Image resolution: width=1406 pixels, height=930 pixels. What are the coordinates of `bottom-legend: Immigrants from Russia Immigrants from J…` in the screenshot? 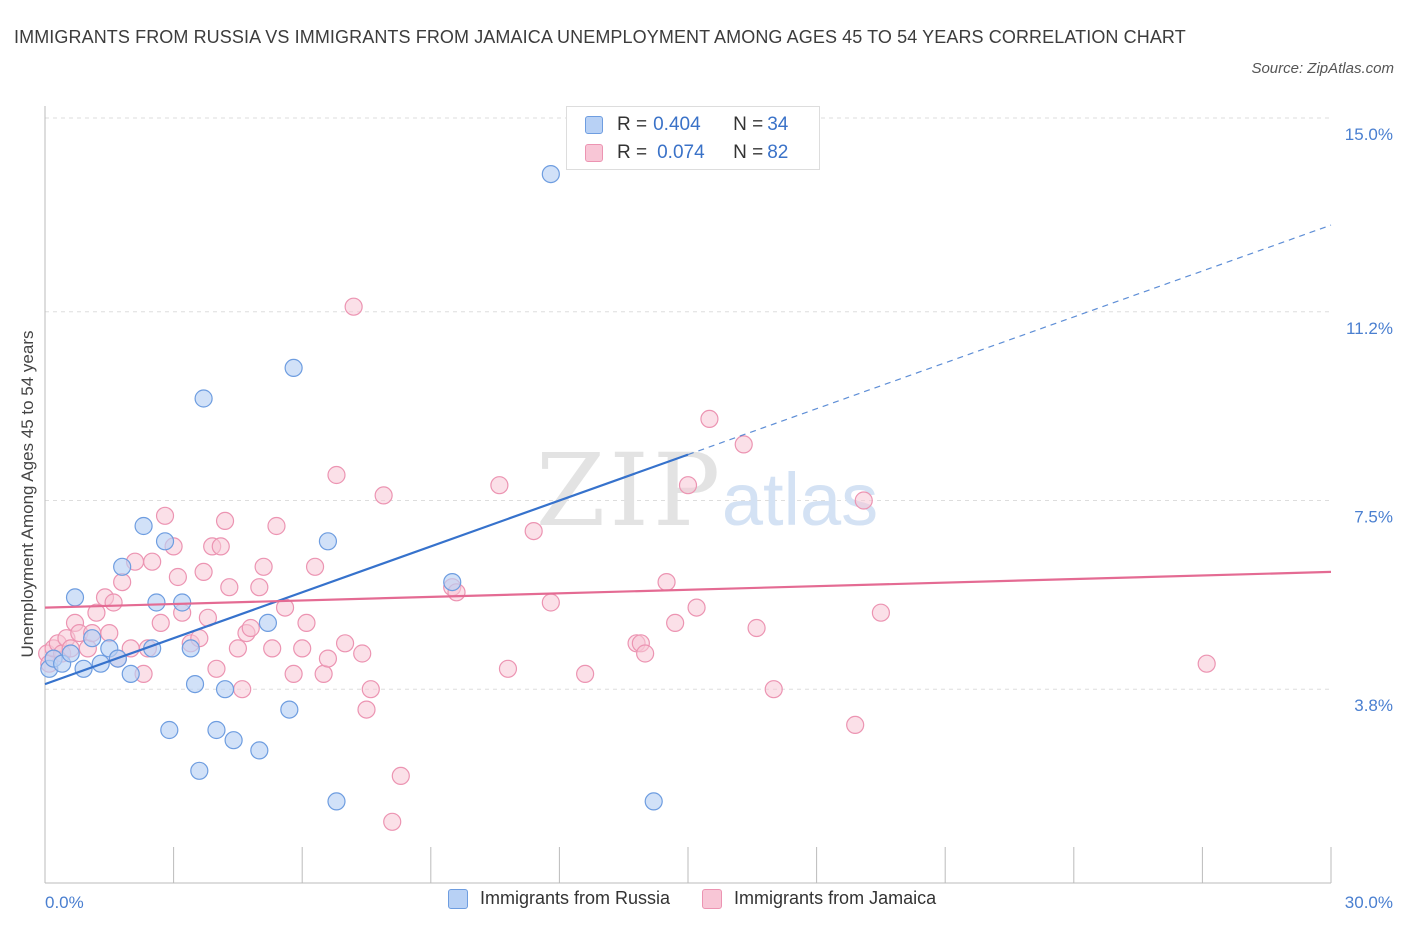 It's located at (708, 898).